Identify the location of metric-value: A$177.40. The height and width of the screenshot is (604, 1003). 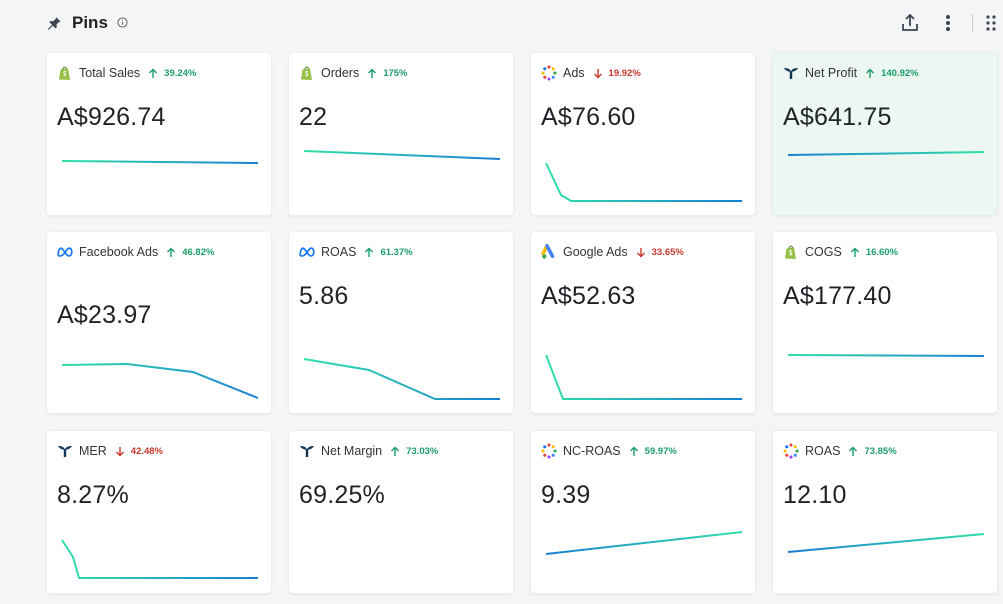
(837, 296).